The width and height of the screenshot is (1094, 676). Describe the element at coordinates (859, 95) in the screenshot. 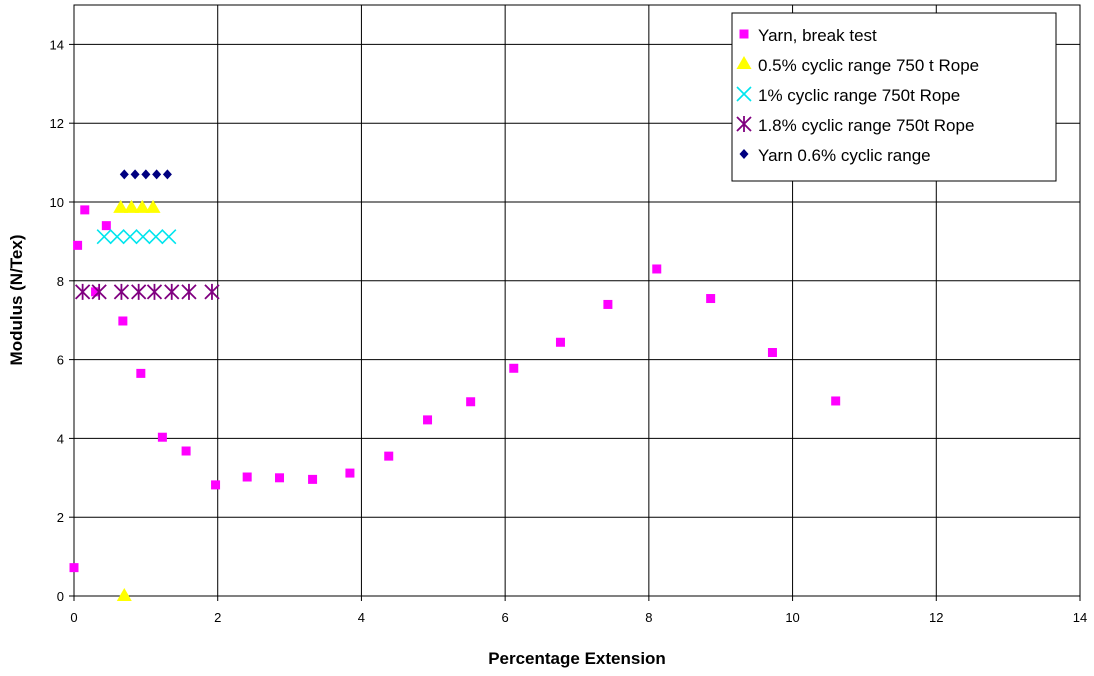

I see `legend-label: 1% cyclic range 750t Rope` at that location.